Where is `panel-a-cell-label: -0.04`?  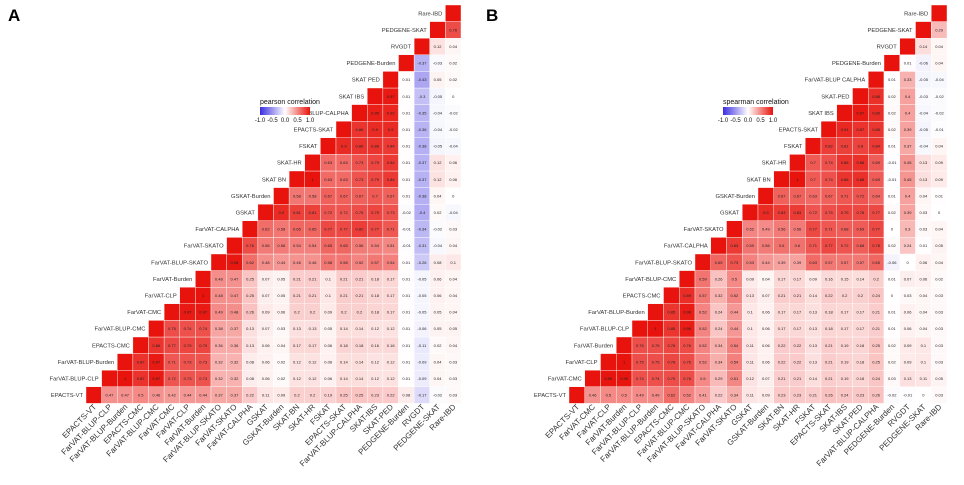
panel-a-cell-label: -0.04 is located at coordinates (438, 112).